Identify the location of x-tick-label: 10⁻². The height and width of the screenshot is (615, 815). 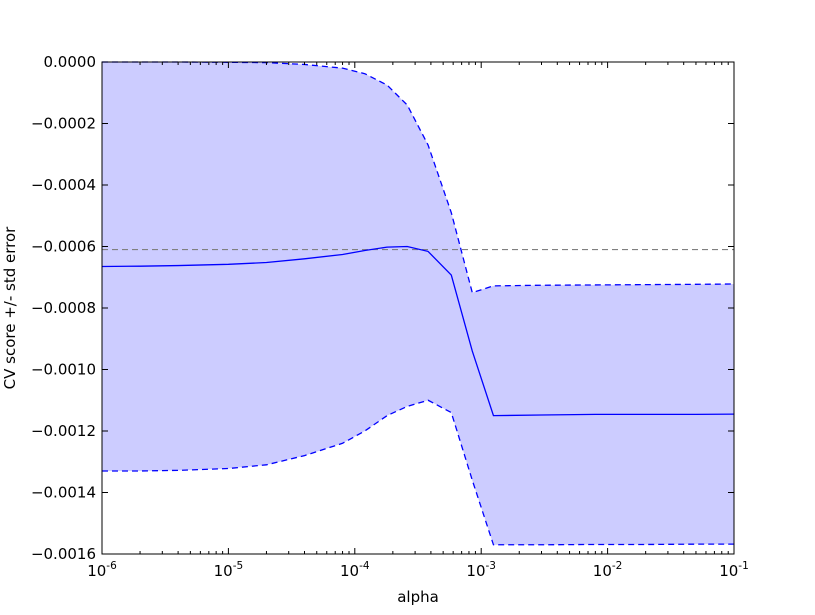
(608, 570).